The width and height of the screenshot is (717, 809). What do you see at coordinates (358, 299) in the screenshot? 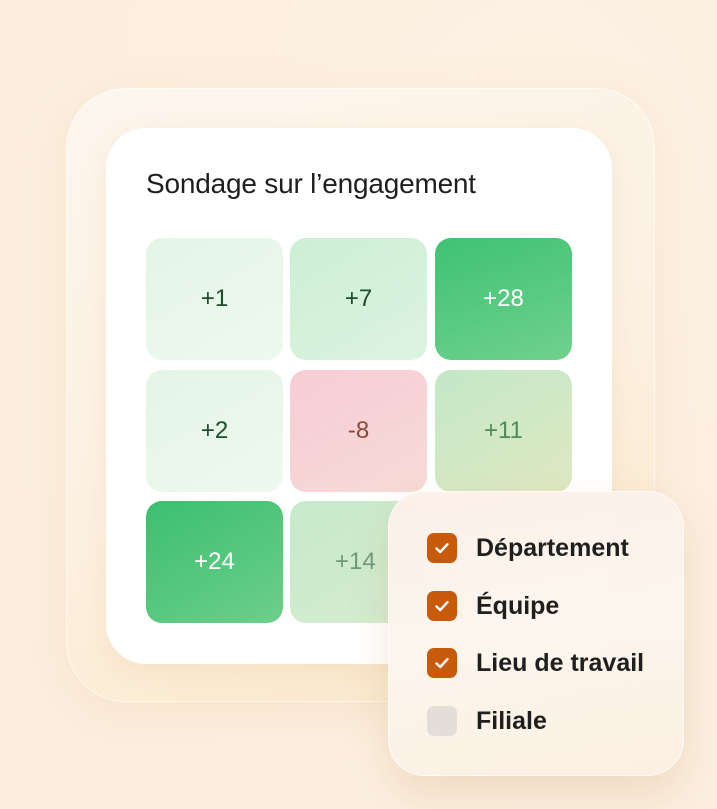
I see `heatmap-cell: +7` at bounding box center [358, 299].